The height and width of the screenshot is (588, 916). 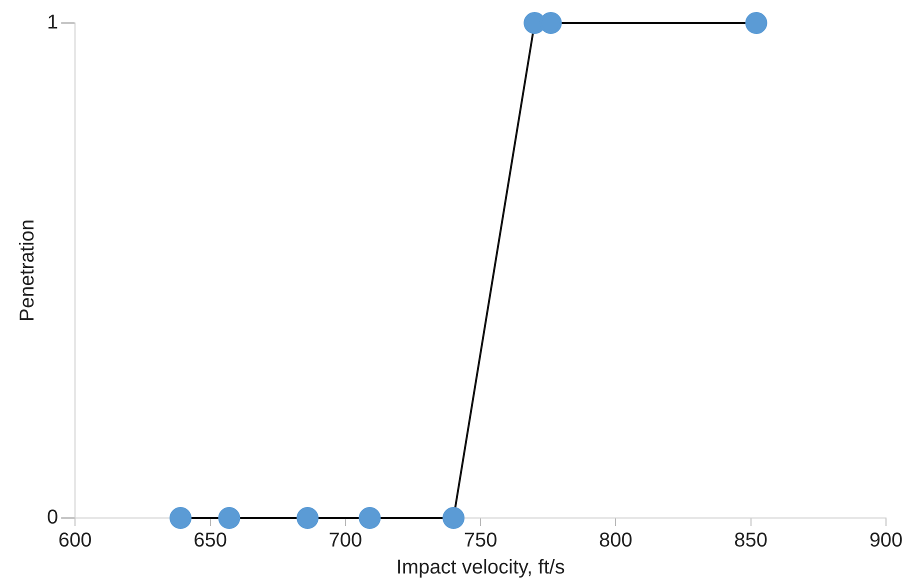 What do you see at coordinates (751, 541) in the screenshot?
I see `x-tick-label: 850` at bounding box center [751, 541].